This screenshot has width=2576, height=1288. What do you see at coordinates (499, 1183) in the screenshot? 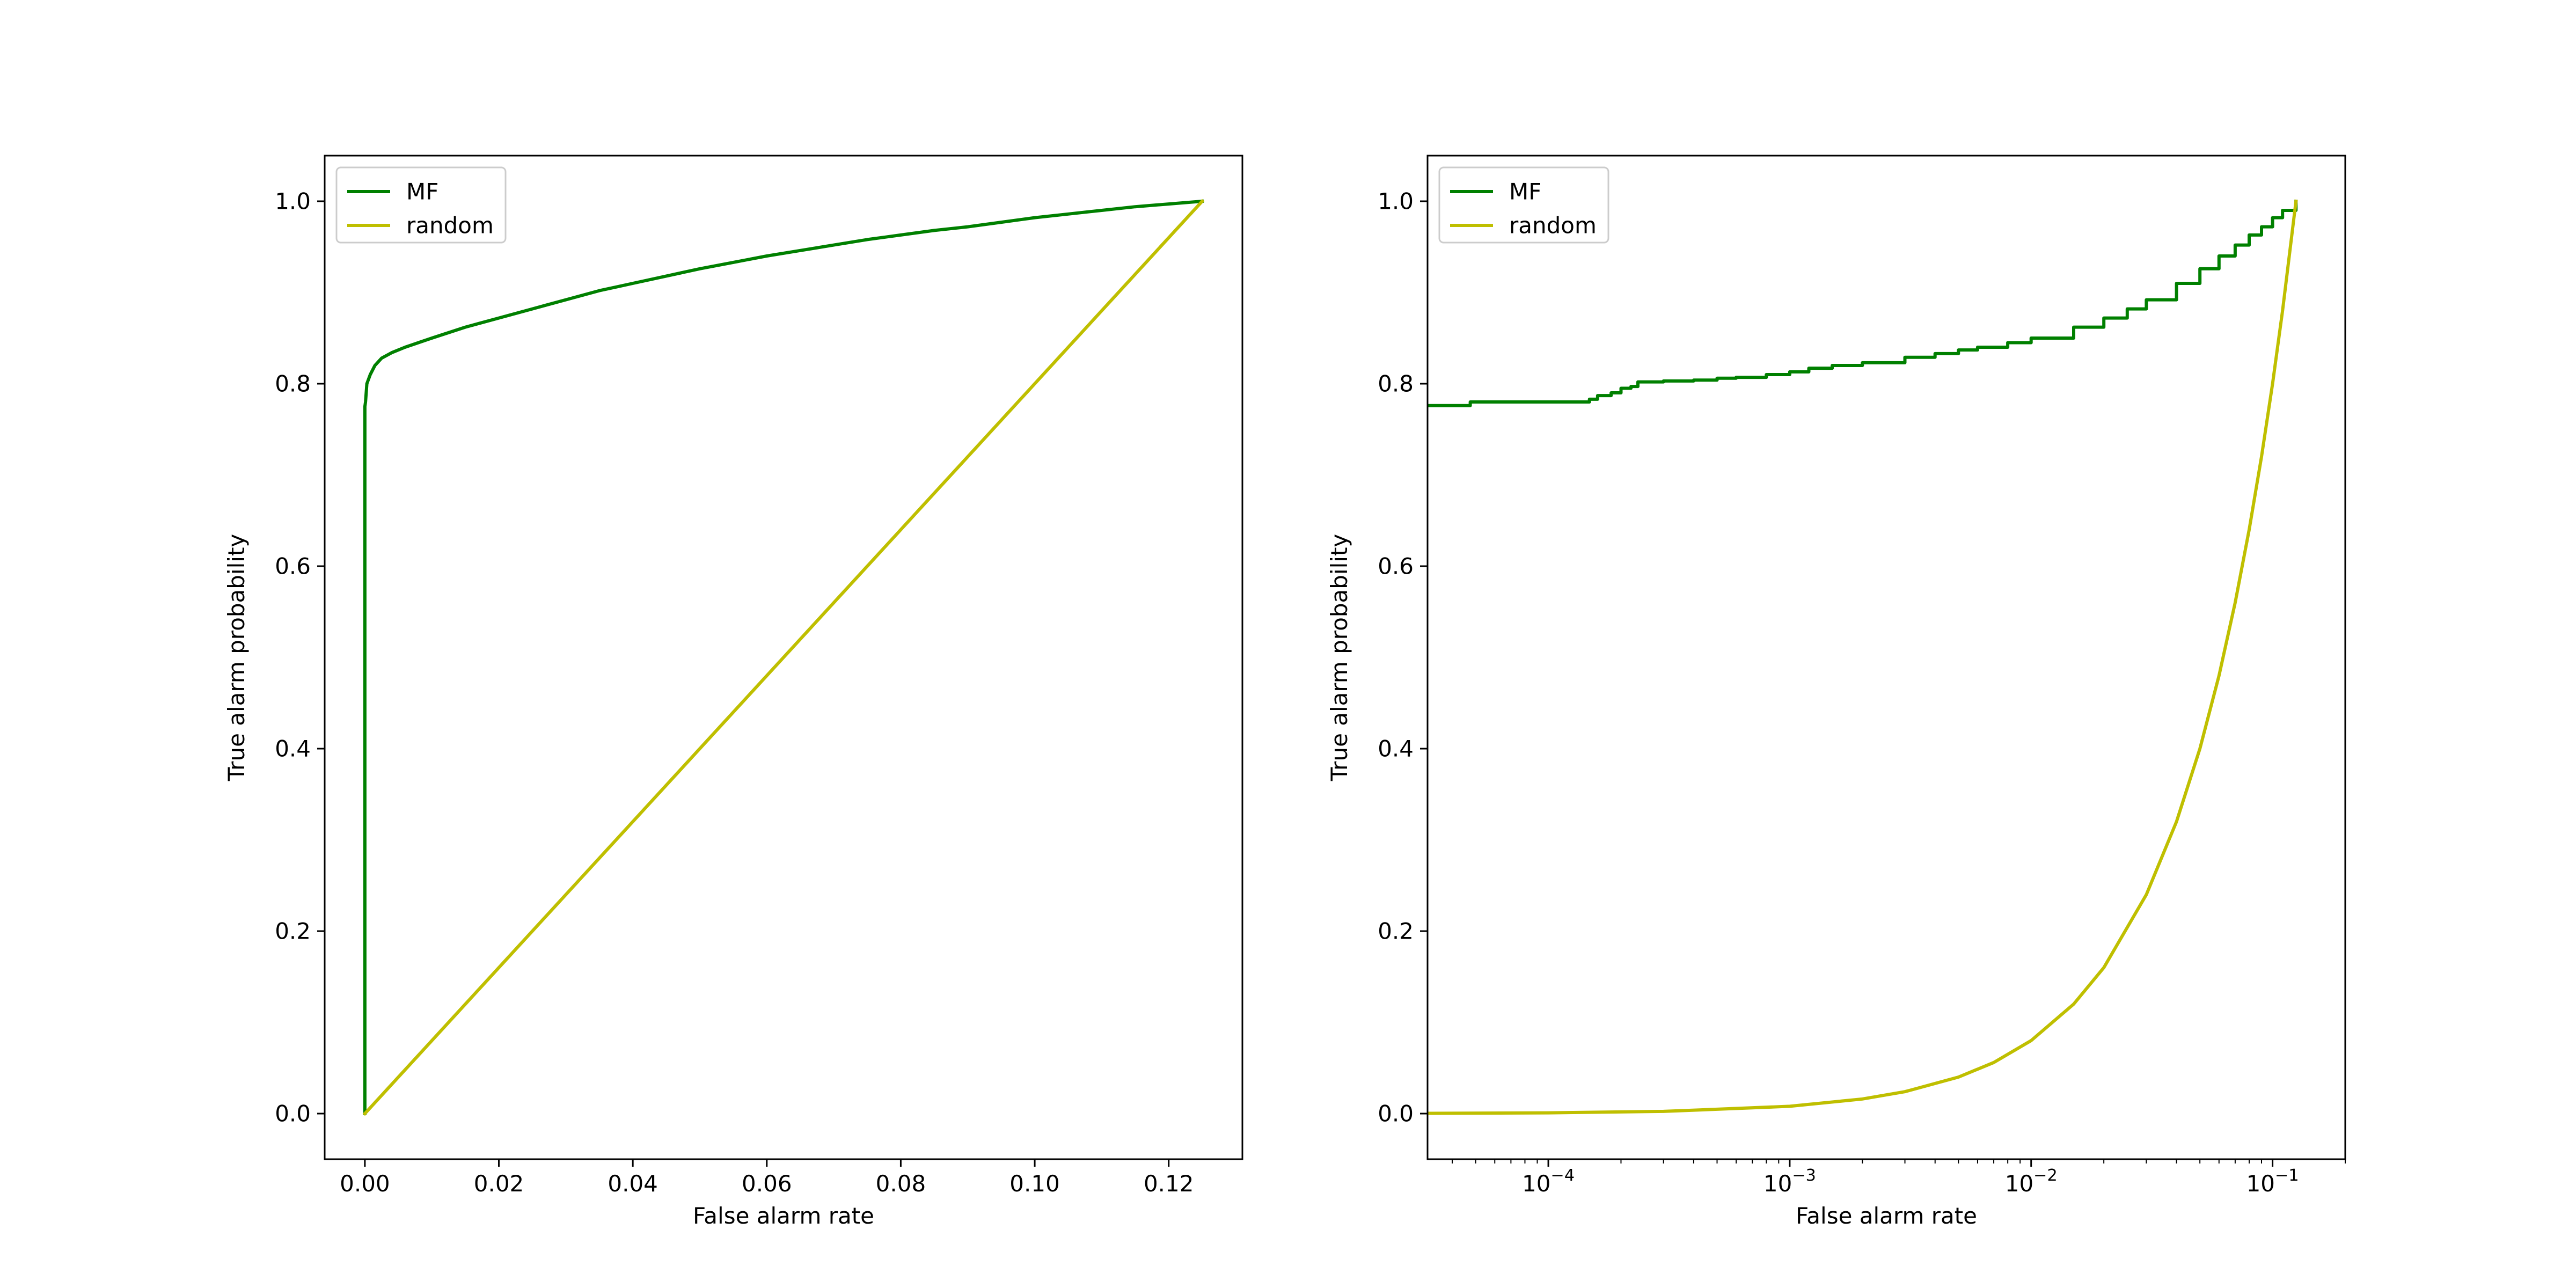
I see `x-tick-label: 0.02` at bounding box center [499, 1183].